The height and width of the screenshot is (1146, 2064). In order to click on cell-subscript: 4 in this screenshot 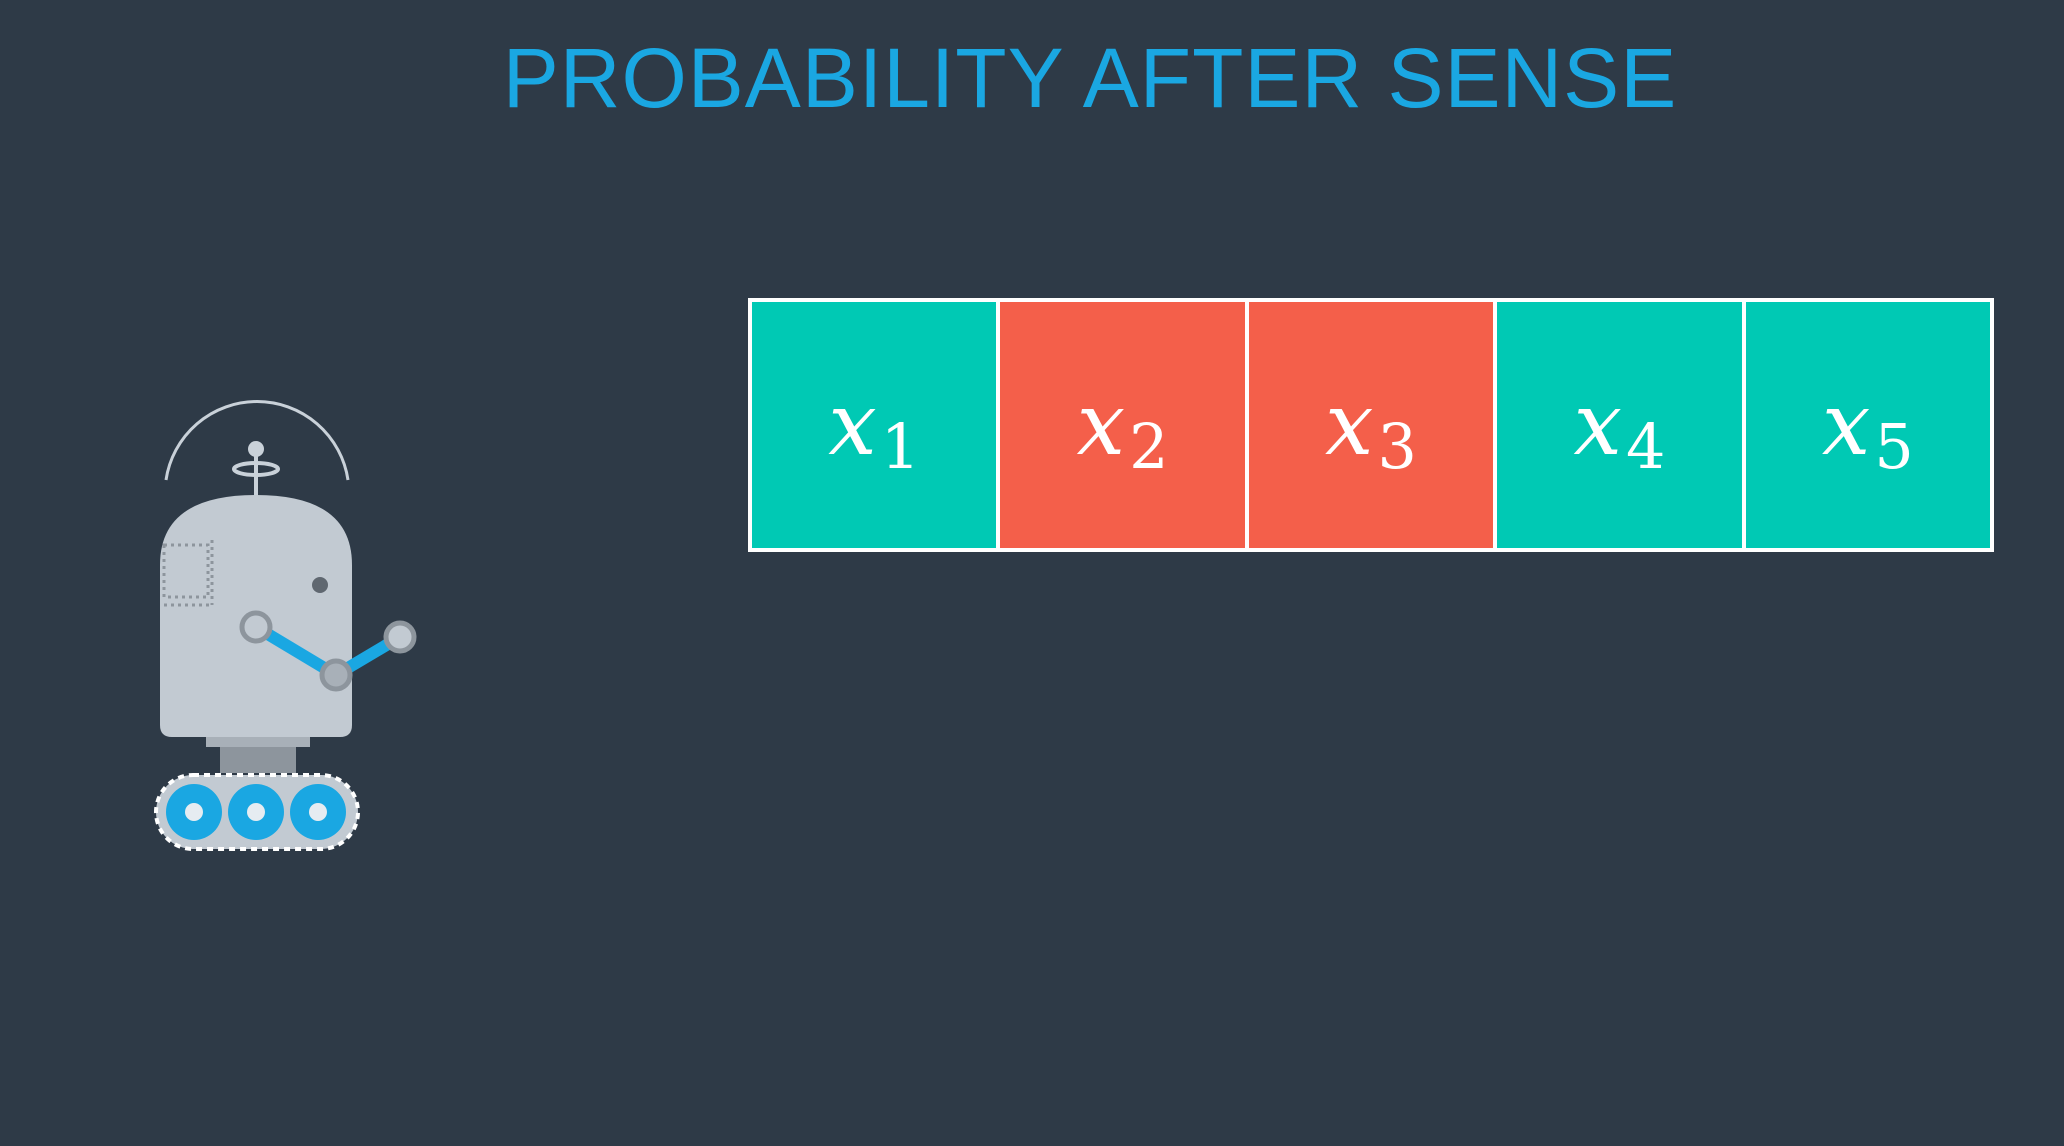, I will do `click(1645, 446)`.